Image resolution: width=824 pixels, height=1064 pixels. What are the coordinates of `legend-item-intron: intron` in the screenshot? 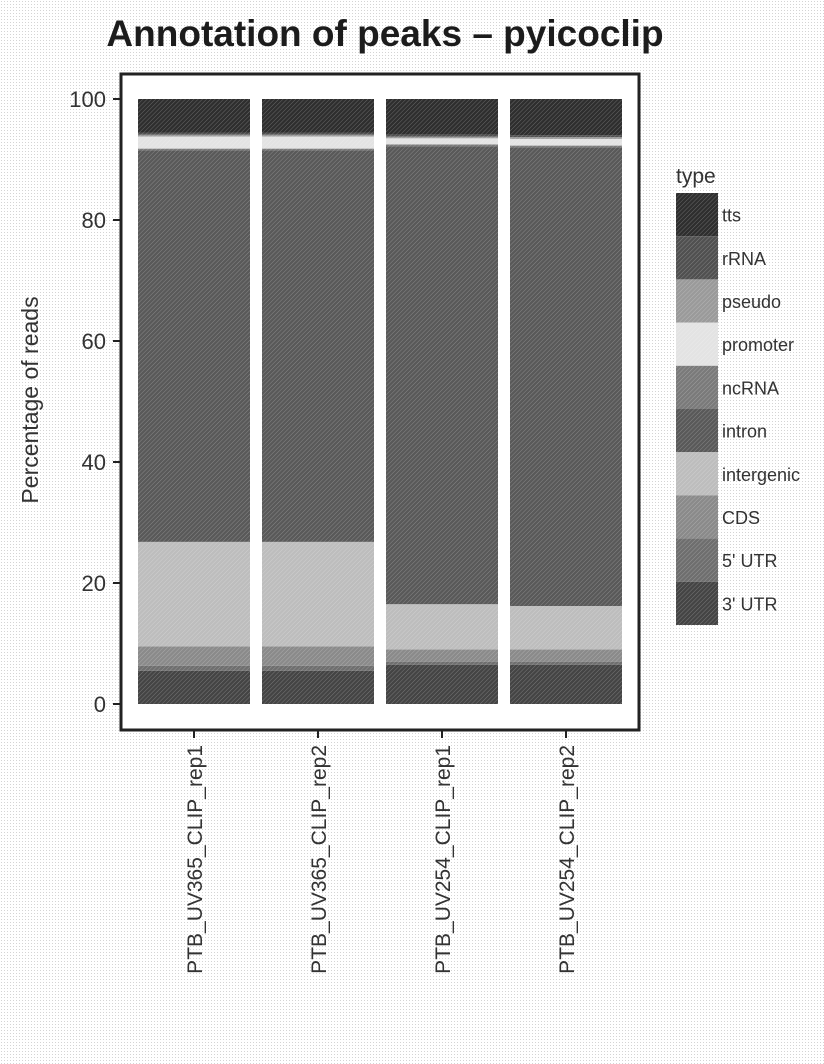 It's located at (721, 431).